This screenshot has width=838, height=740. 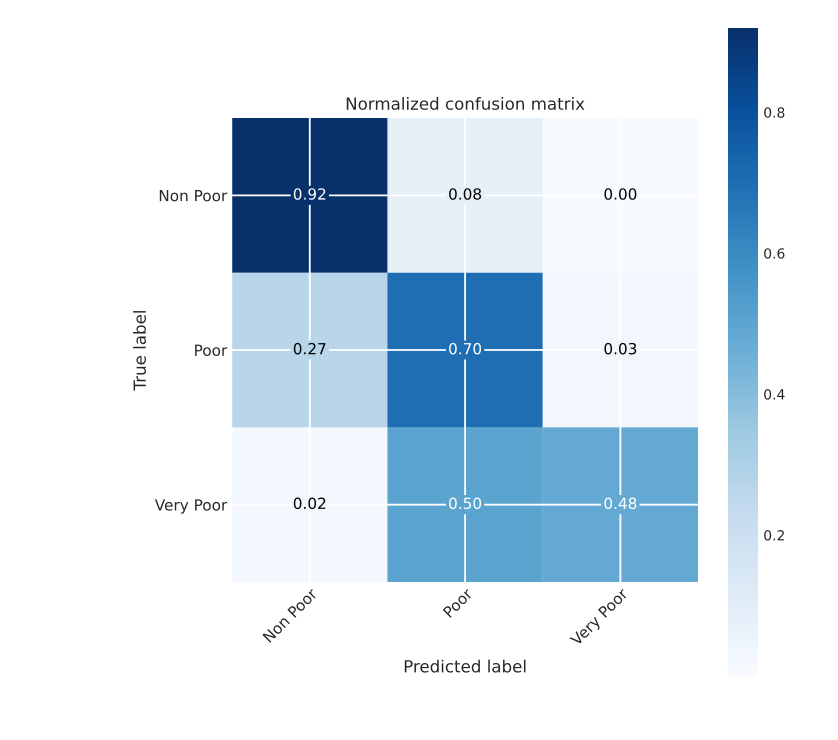 What do you see at coordinates (465, 194) in the screenshot?
I see `data-label: 0.08` at bounding box center [465, 194].